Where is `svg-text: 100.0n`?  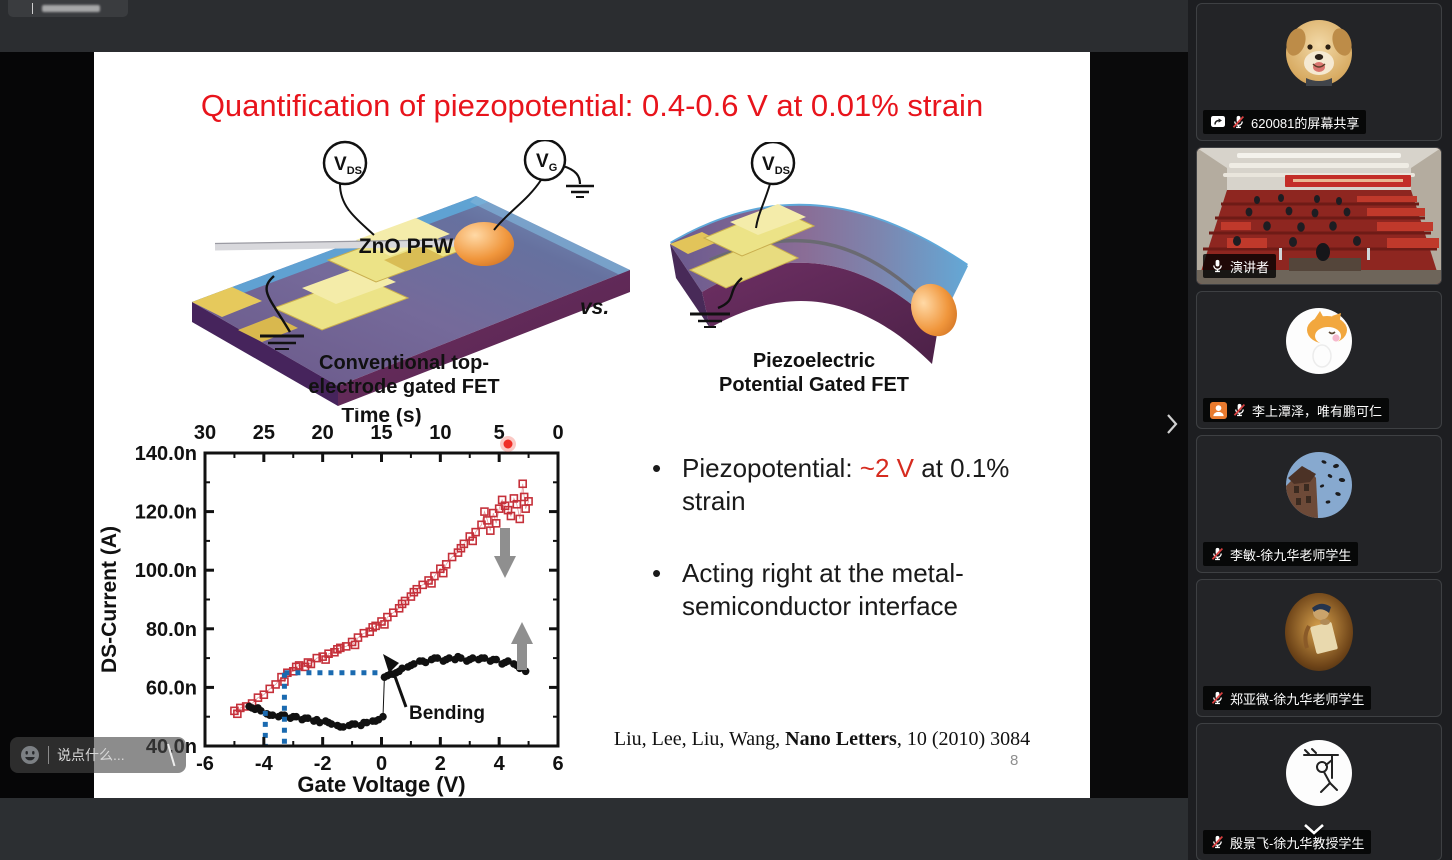 svg-text: 100.0n is located at coordinates (166, 571).